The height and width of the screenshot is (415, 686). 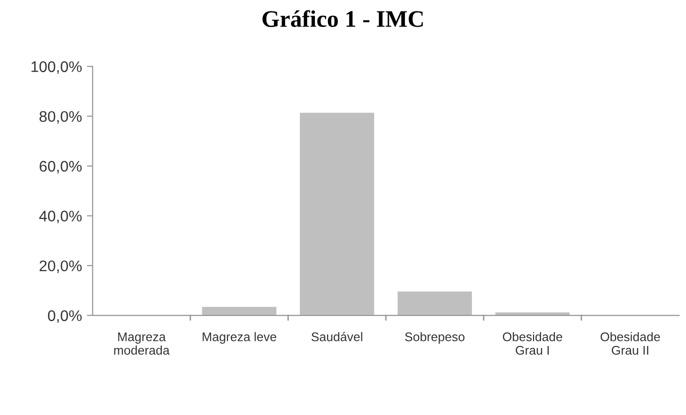 I want to click on x-tick-label: Saudável, so click(x=337, y=337).